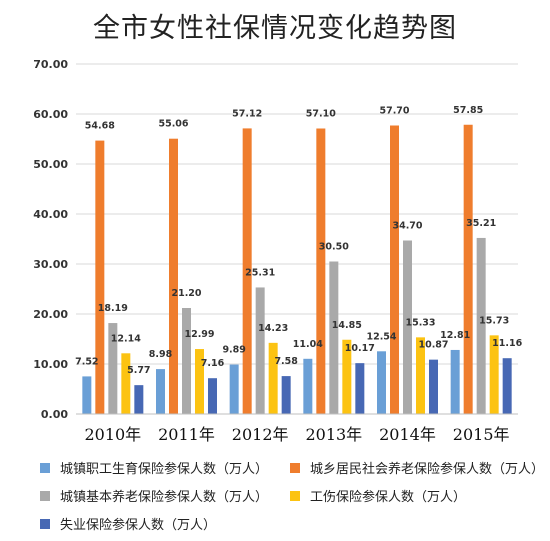 The width and height of the screenshot is (550, 541). Describe the element at coordinates (50, 314) in the screenshot. I see `y-tick-label: 20.00` at that location.